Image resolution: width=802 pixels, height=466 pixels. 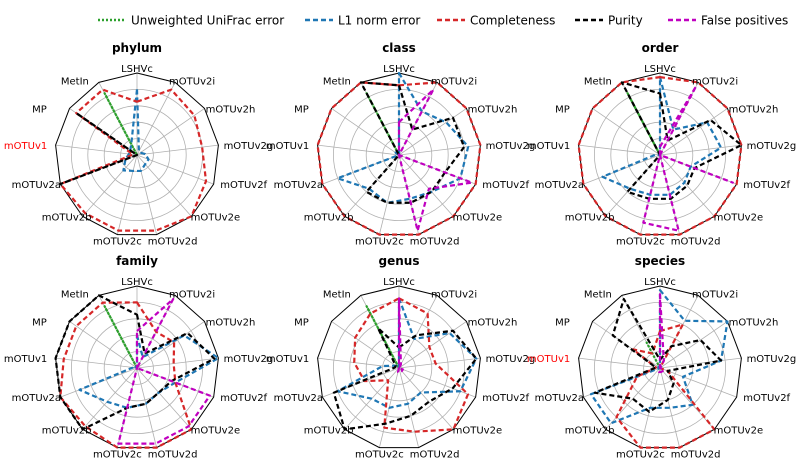 I want to click on legend-label-false-positives: False positives, so click(x=744, y=21).